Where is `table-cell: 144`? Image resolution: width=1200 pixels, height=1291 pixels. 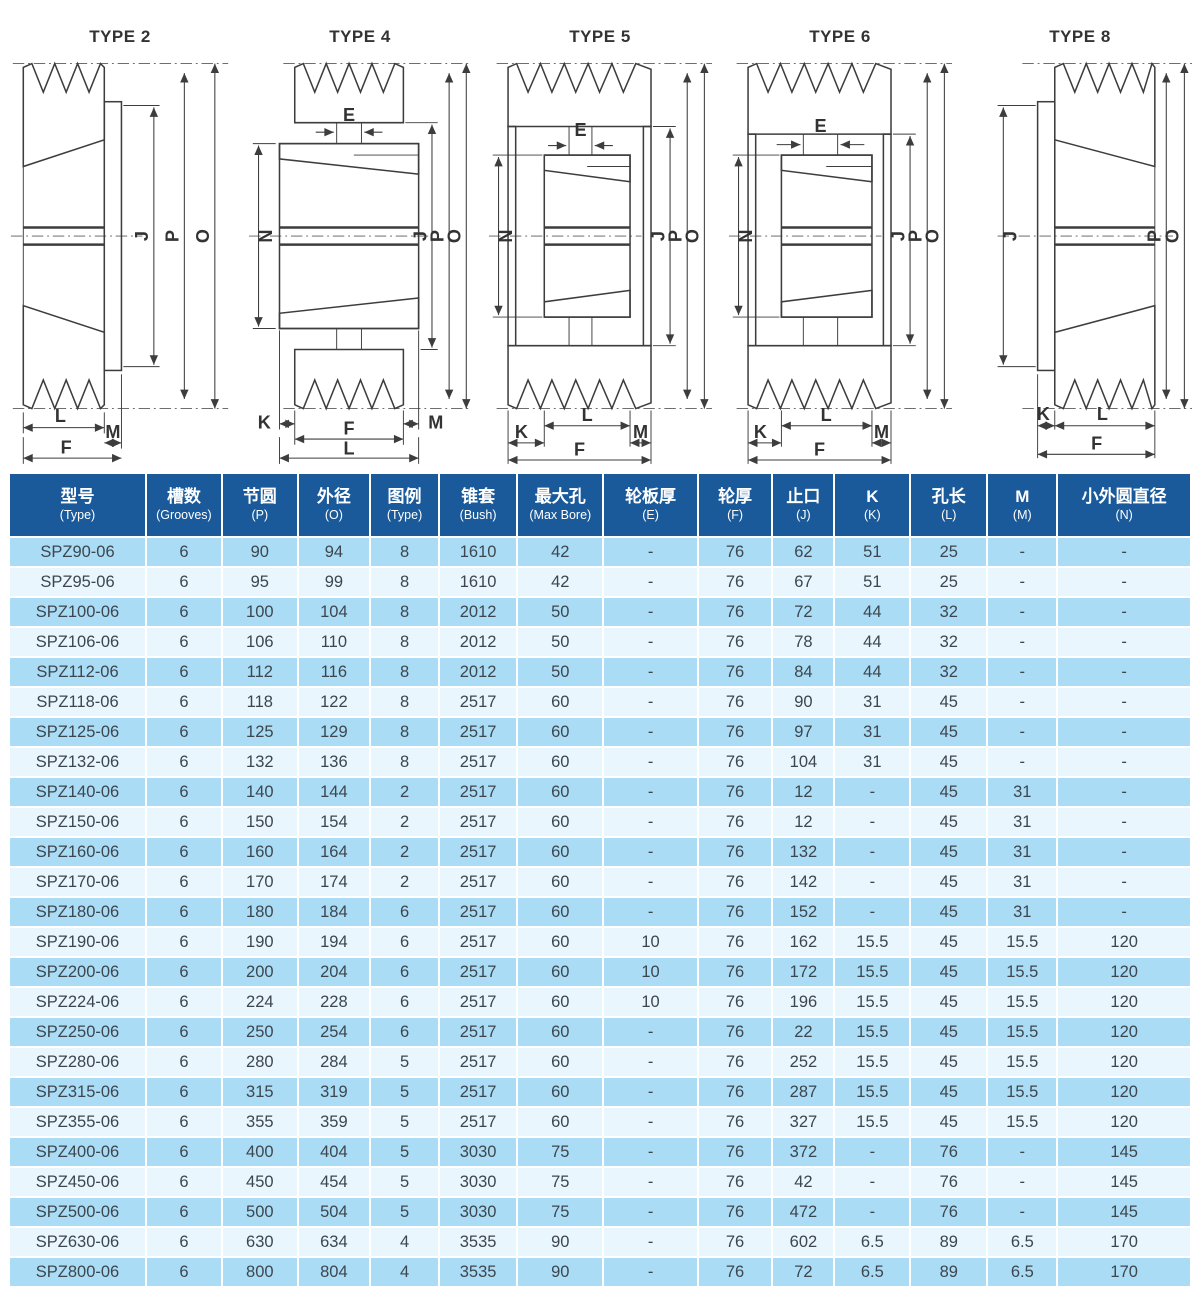
table-cell: 144 is located at coordinates (334, 792).